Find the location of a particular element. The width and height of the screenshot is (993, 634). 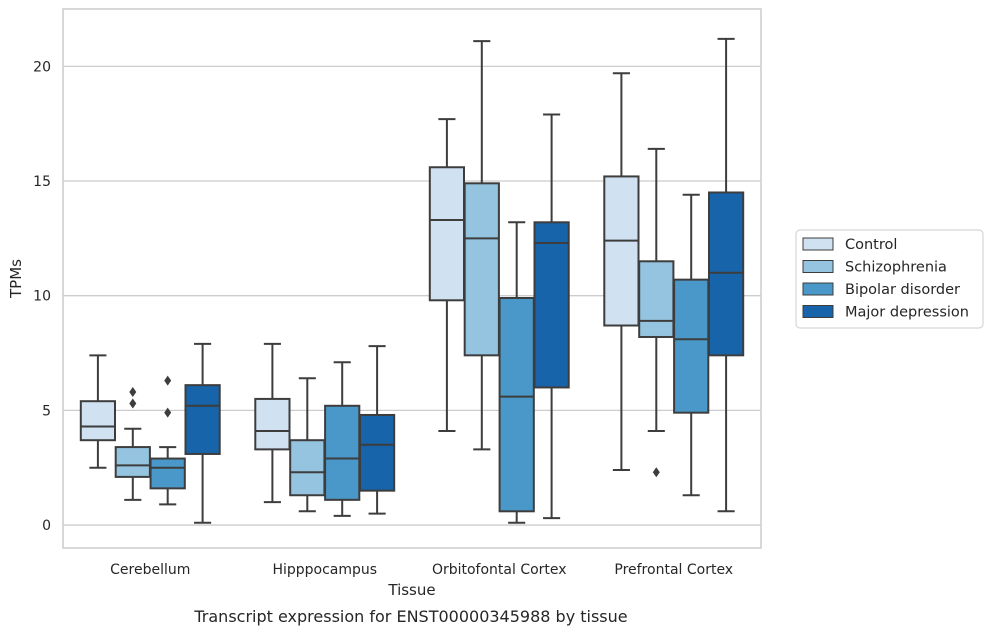

y-axis-label: TPMs is located at coordinates (16, 279).